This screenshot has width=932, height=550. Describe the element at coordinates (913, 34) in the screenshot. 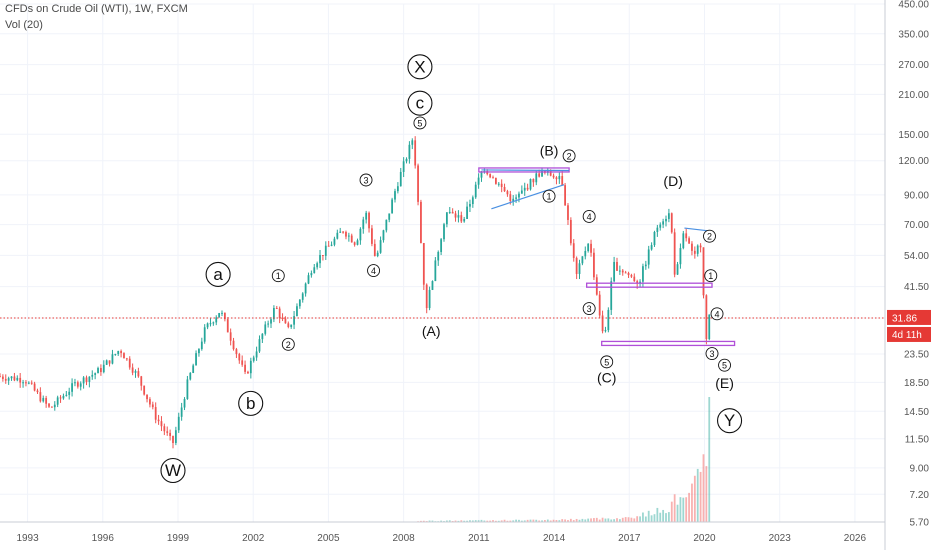

I see `y-tick-label: 350.00` at that location.